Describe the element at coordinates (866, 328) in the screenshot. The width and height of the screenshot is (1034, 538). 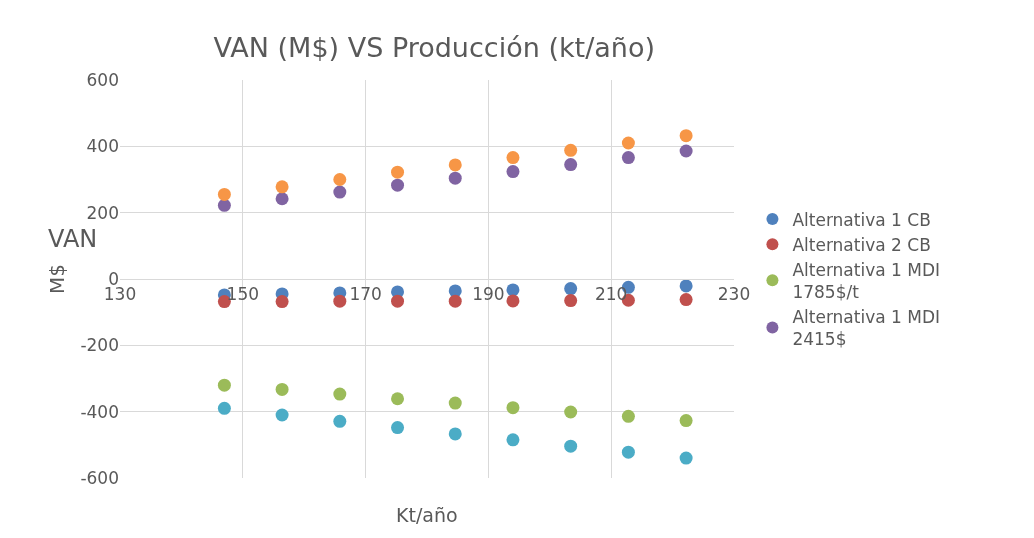
I see `legend-label: Alternativa 1 MDI 2415$` at that location.